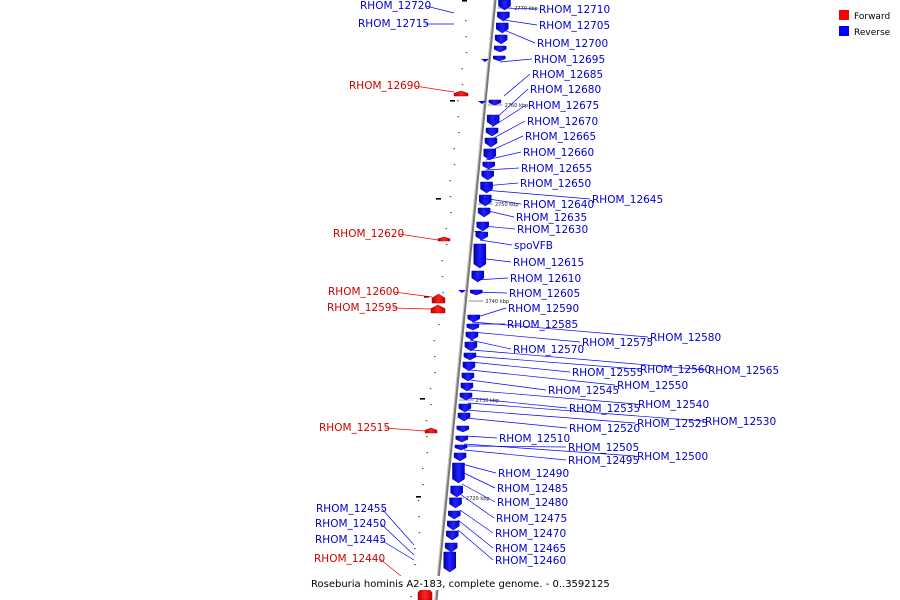  What do you see at coordinates (872, 17) in the screenshot?
I see `legend-forward-label: Forward` at bounding box center [872, 17].